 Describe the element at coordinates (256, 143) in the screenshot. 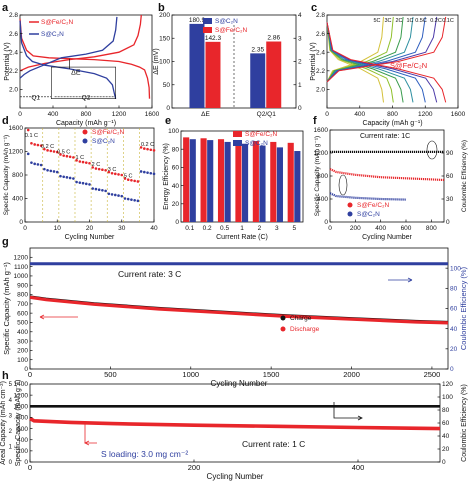

I see `legend-label-e-1: S@C₂N` at that location.